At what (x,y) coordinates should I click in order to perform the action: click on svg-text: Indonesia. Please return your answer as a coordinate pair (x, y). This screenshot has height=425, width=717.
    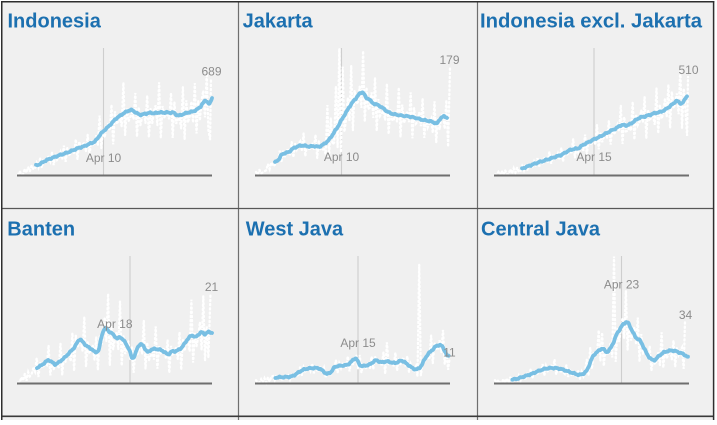
    Looking at the image, I should click on (55, 22).